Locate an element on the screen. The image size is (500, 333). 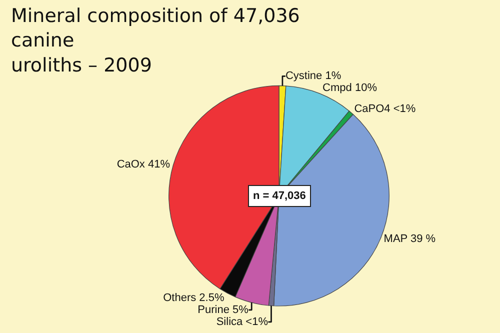
slice-label: CaOx 41% is located at coordinates (143, 164).